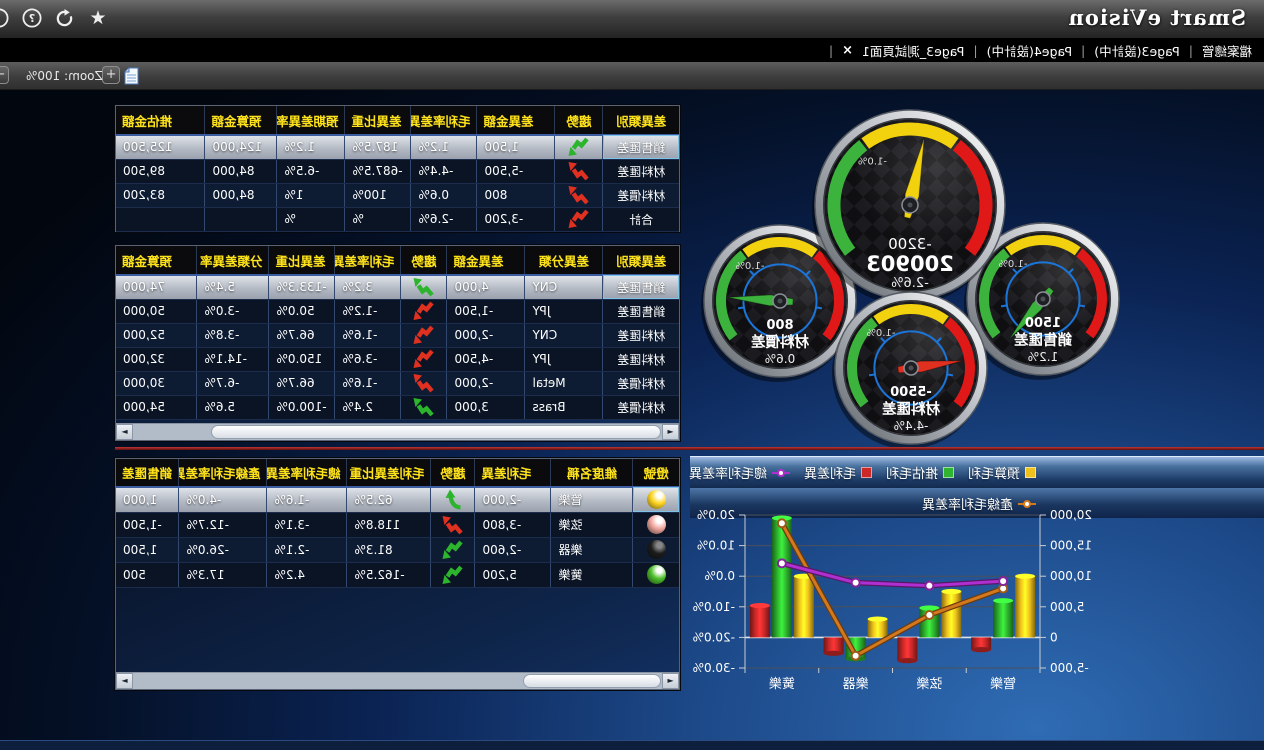 Image resolution: width=1264 pixels, height=750 pixels. I want to click on table-cell: 3,000, so click(486, 407).